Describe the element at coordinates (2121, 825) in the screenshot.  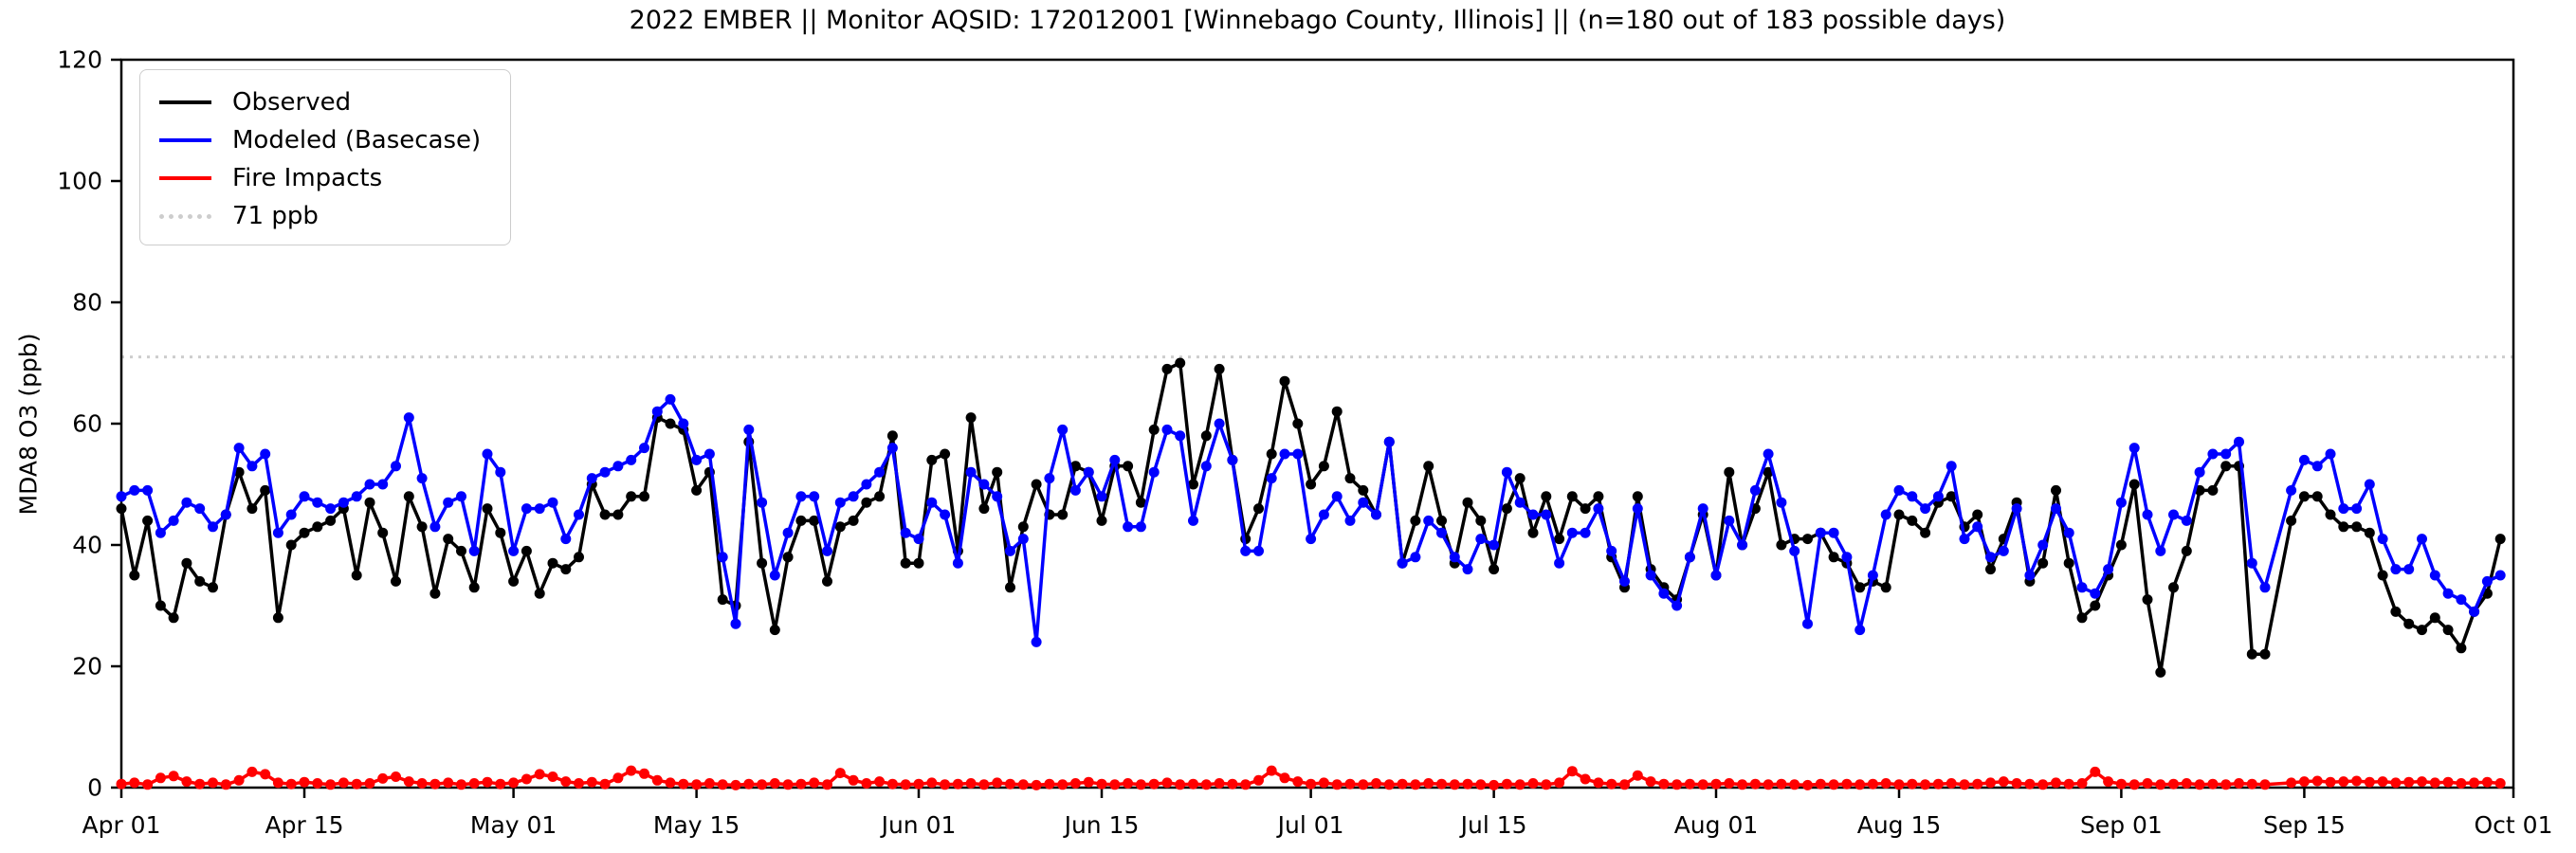
I see `svg-text: Sep 01` at that location.